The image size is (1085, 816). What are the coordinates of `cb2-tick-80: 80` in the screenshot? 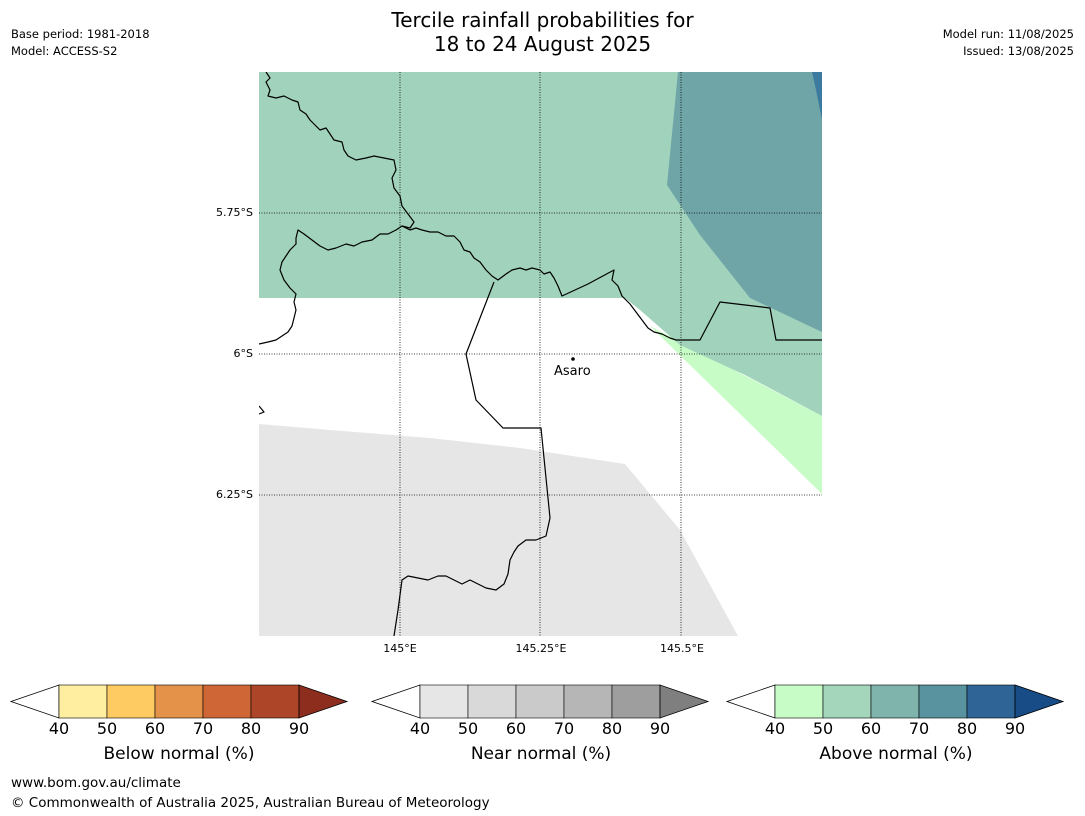 It's located at (967, 728).